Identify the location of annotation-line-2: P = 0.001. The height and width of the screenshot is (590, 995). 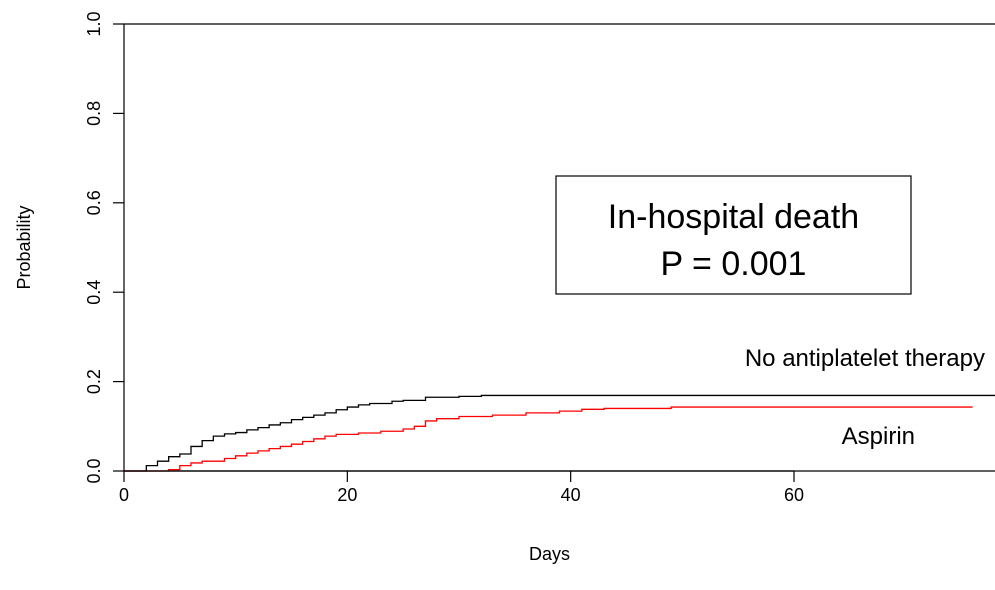
(734, 264).